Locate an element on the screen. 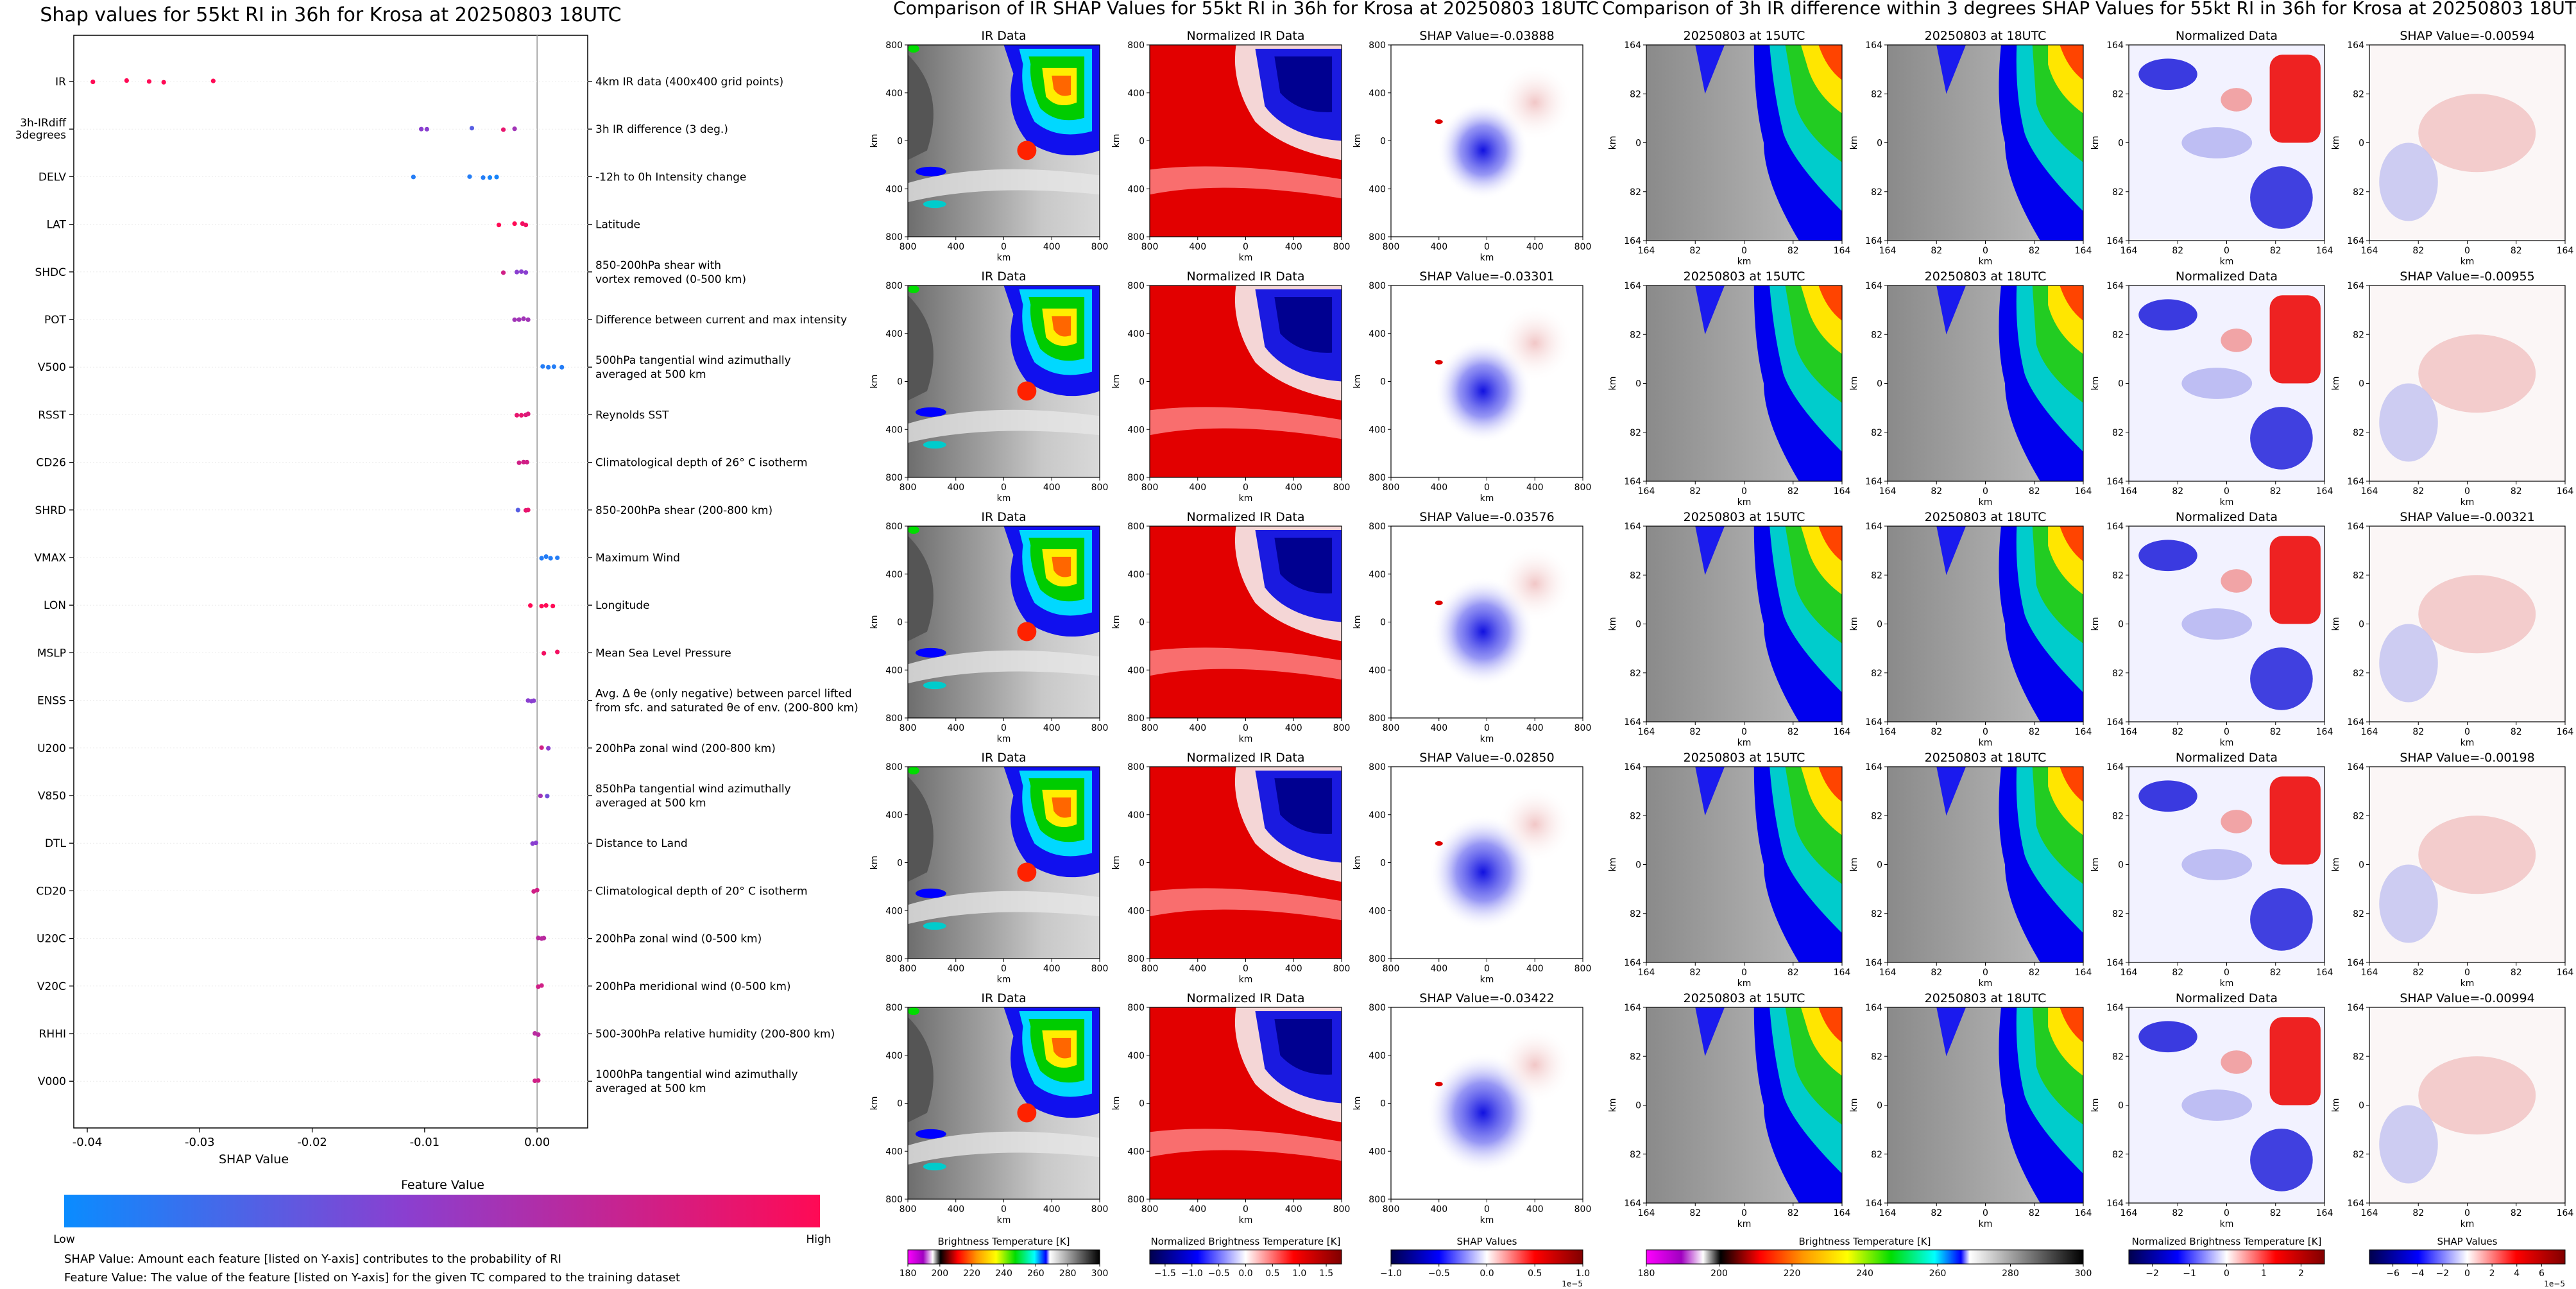 The width and height of the screenshot is (2576, 1289). panel-title: IR Data is located at coordinates (1004, 276).